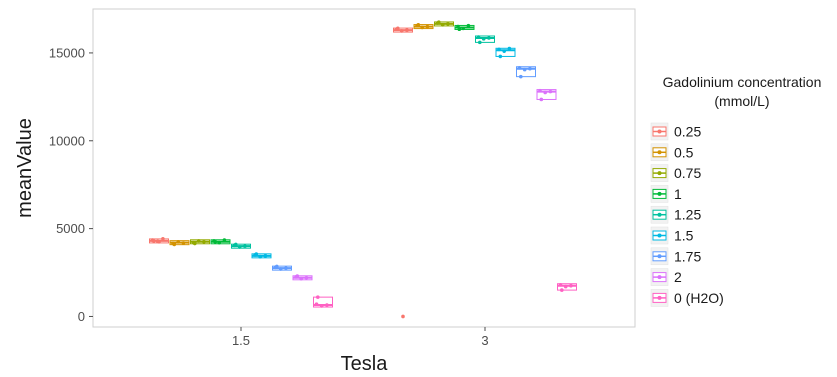 The width and height of the screenshot is (837, 377). I want to click on box-1.5-1.5, so click(261, 255).